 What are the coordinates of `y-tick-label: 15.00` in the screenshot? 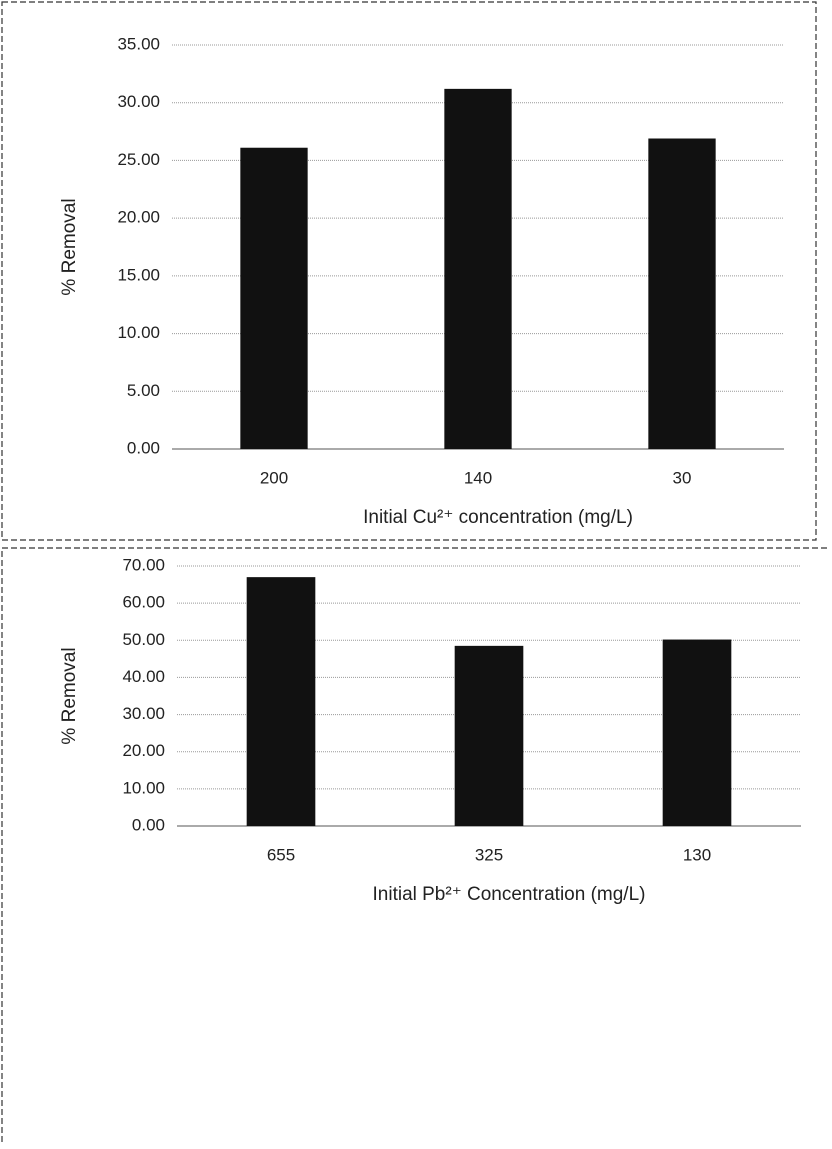 It's located at (138, 274).